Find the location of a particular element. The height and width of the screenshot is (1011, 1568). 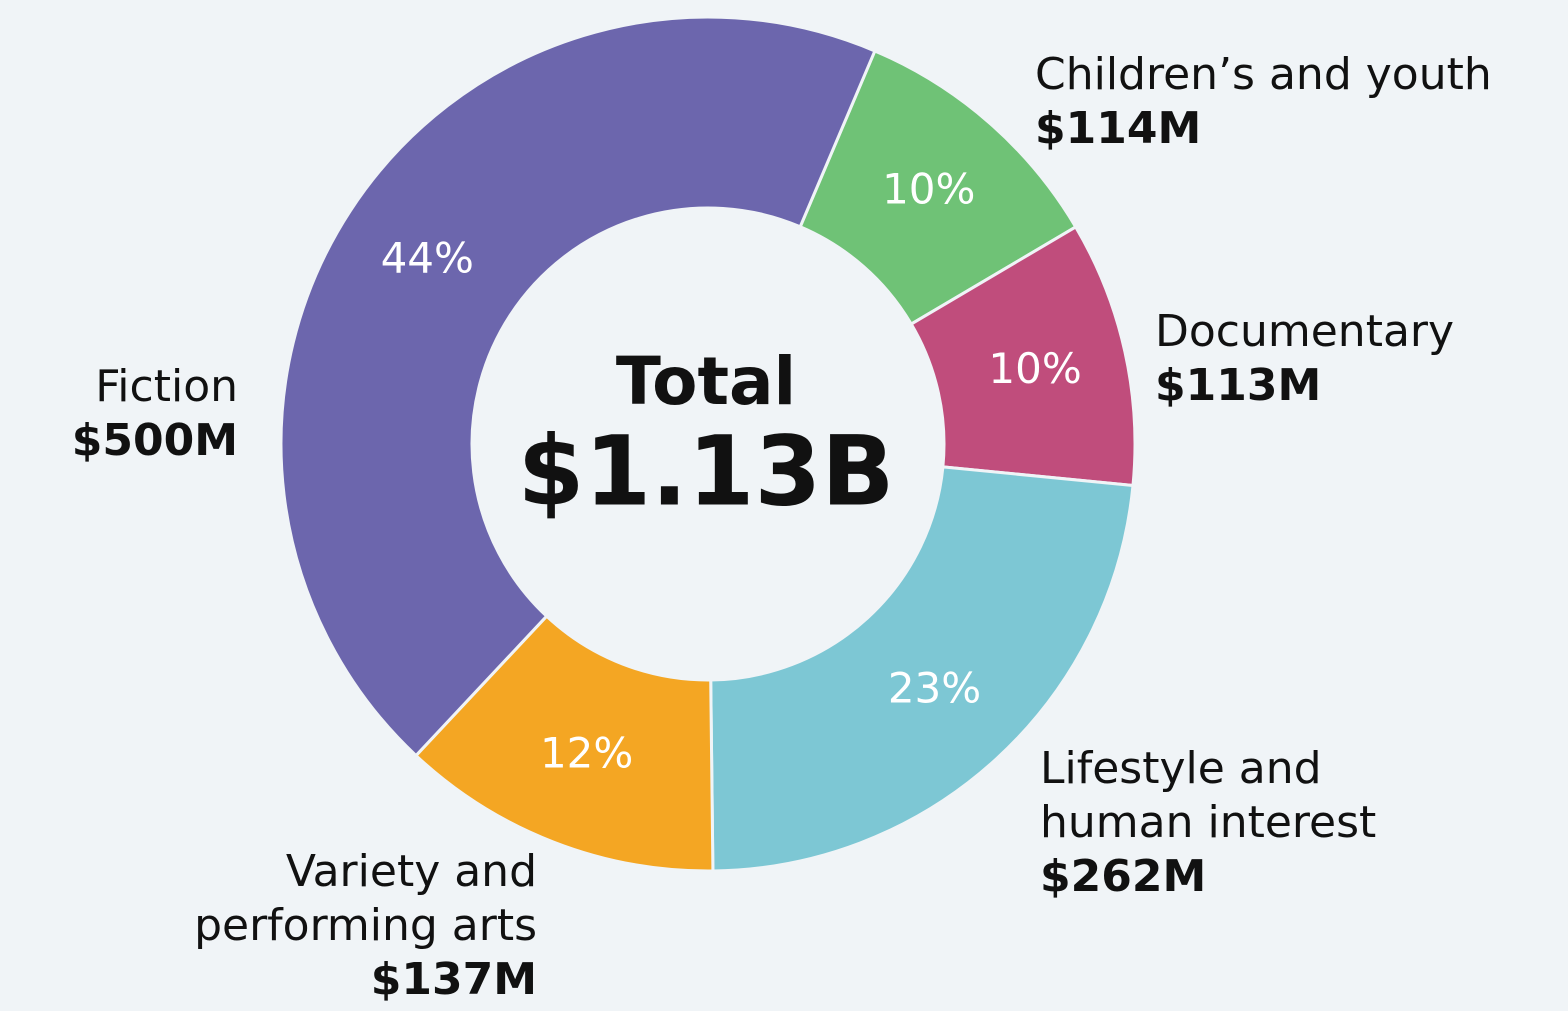

slice-label: Documentary $113M is located at coordinates (1355, 359).